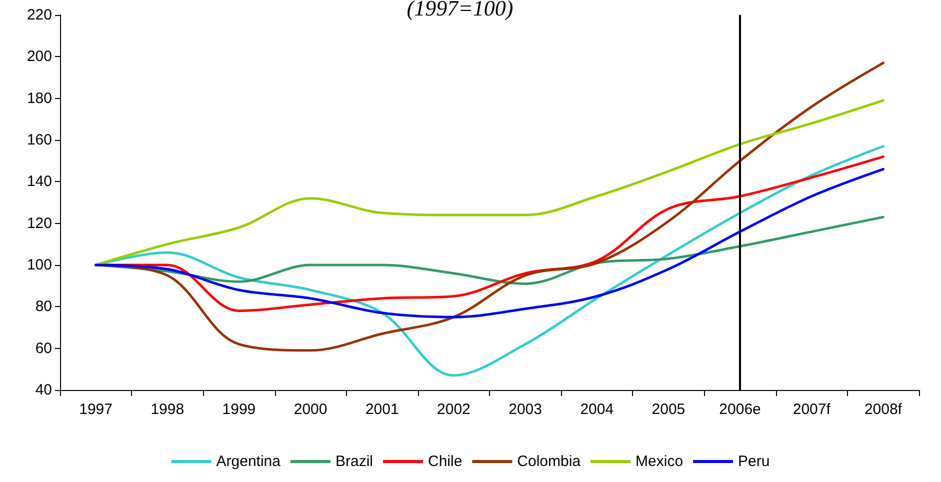  What do you see at coordinates (460, 10) in the screenshot?
I see `chart-subtitle: (1997=100)` at bounding box center [460, 10].